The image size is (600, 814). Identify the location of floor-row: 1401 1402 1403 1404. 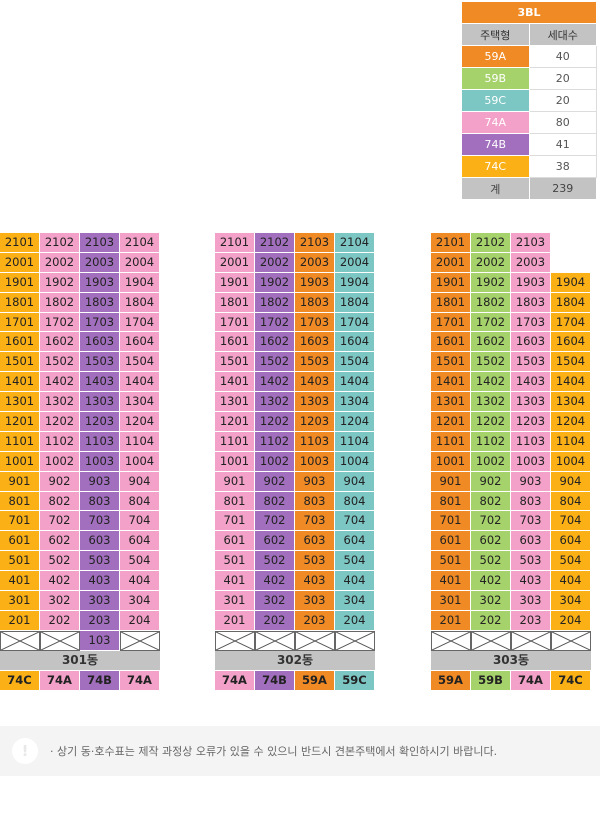
(295, 382).